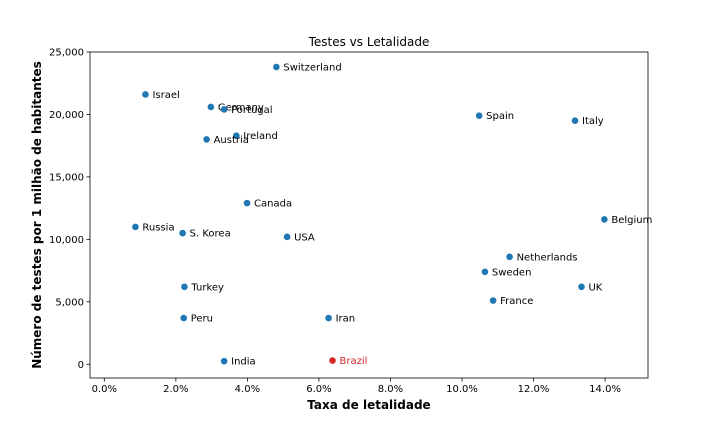 The width and height of the screenshot is (720, 432). Describe the element at coordinates (66, 177) in the screenshot. I see `y-tick-label: 15,000` at that location.